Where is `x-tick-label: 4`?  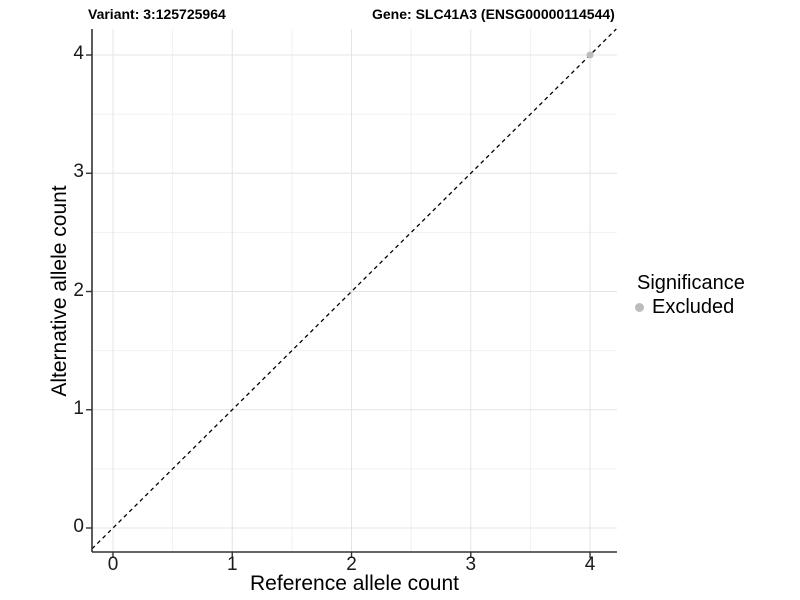 x-tick-label: 4 is located at coordinates (590, 564).